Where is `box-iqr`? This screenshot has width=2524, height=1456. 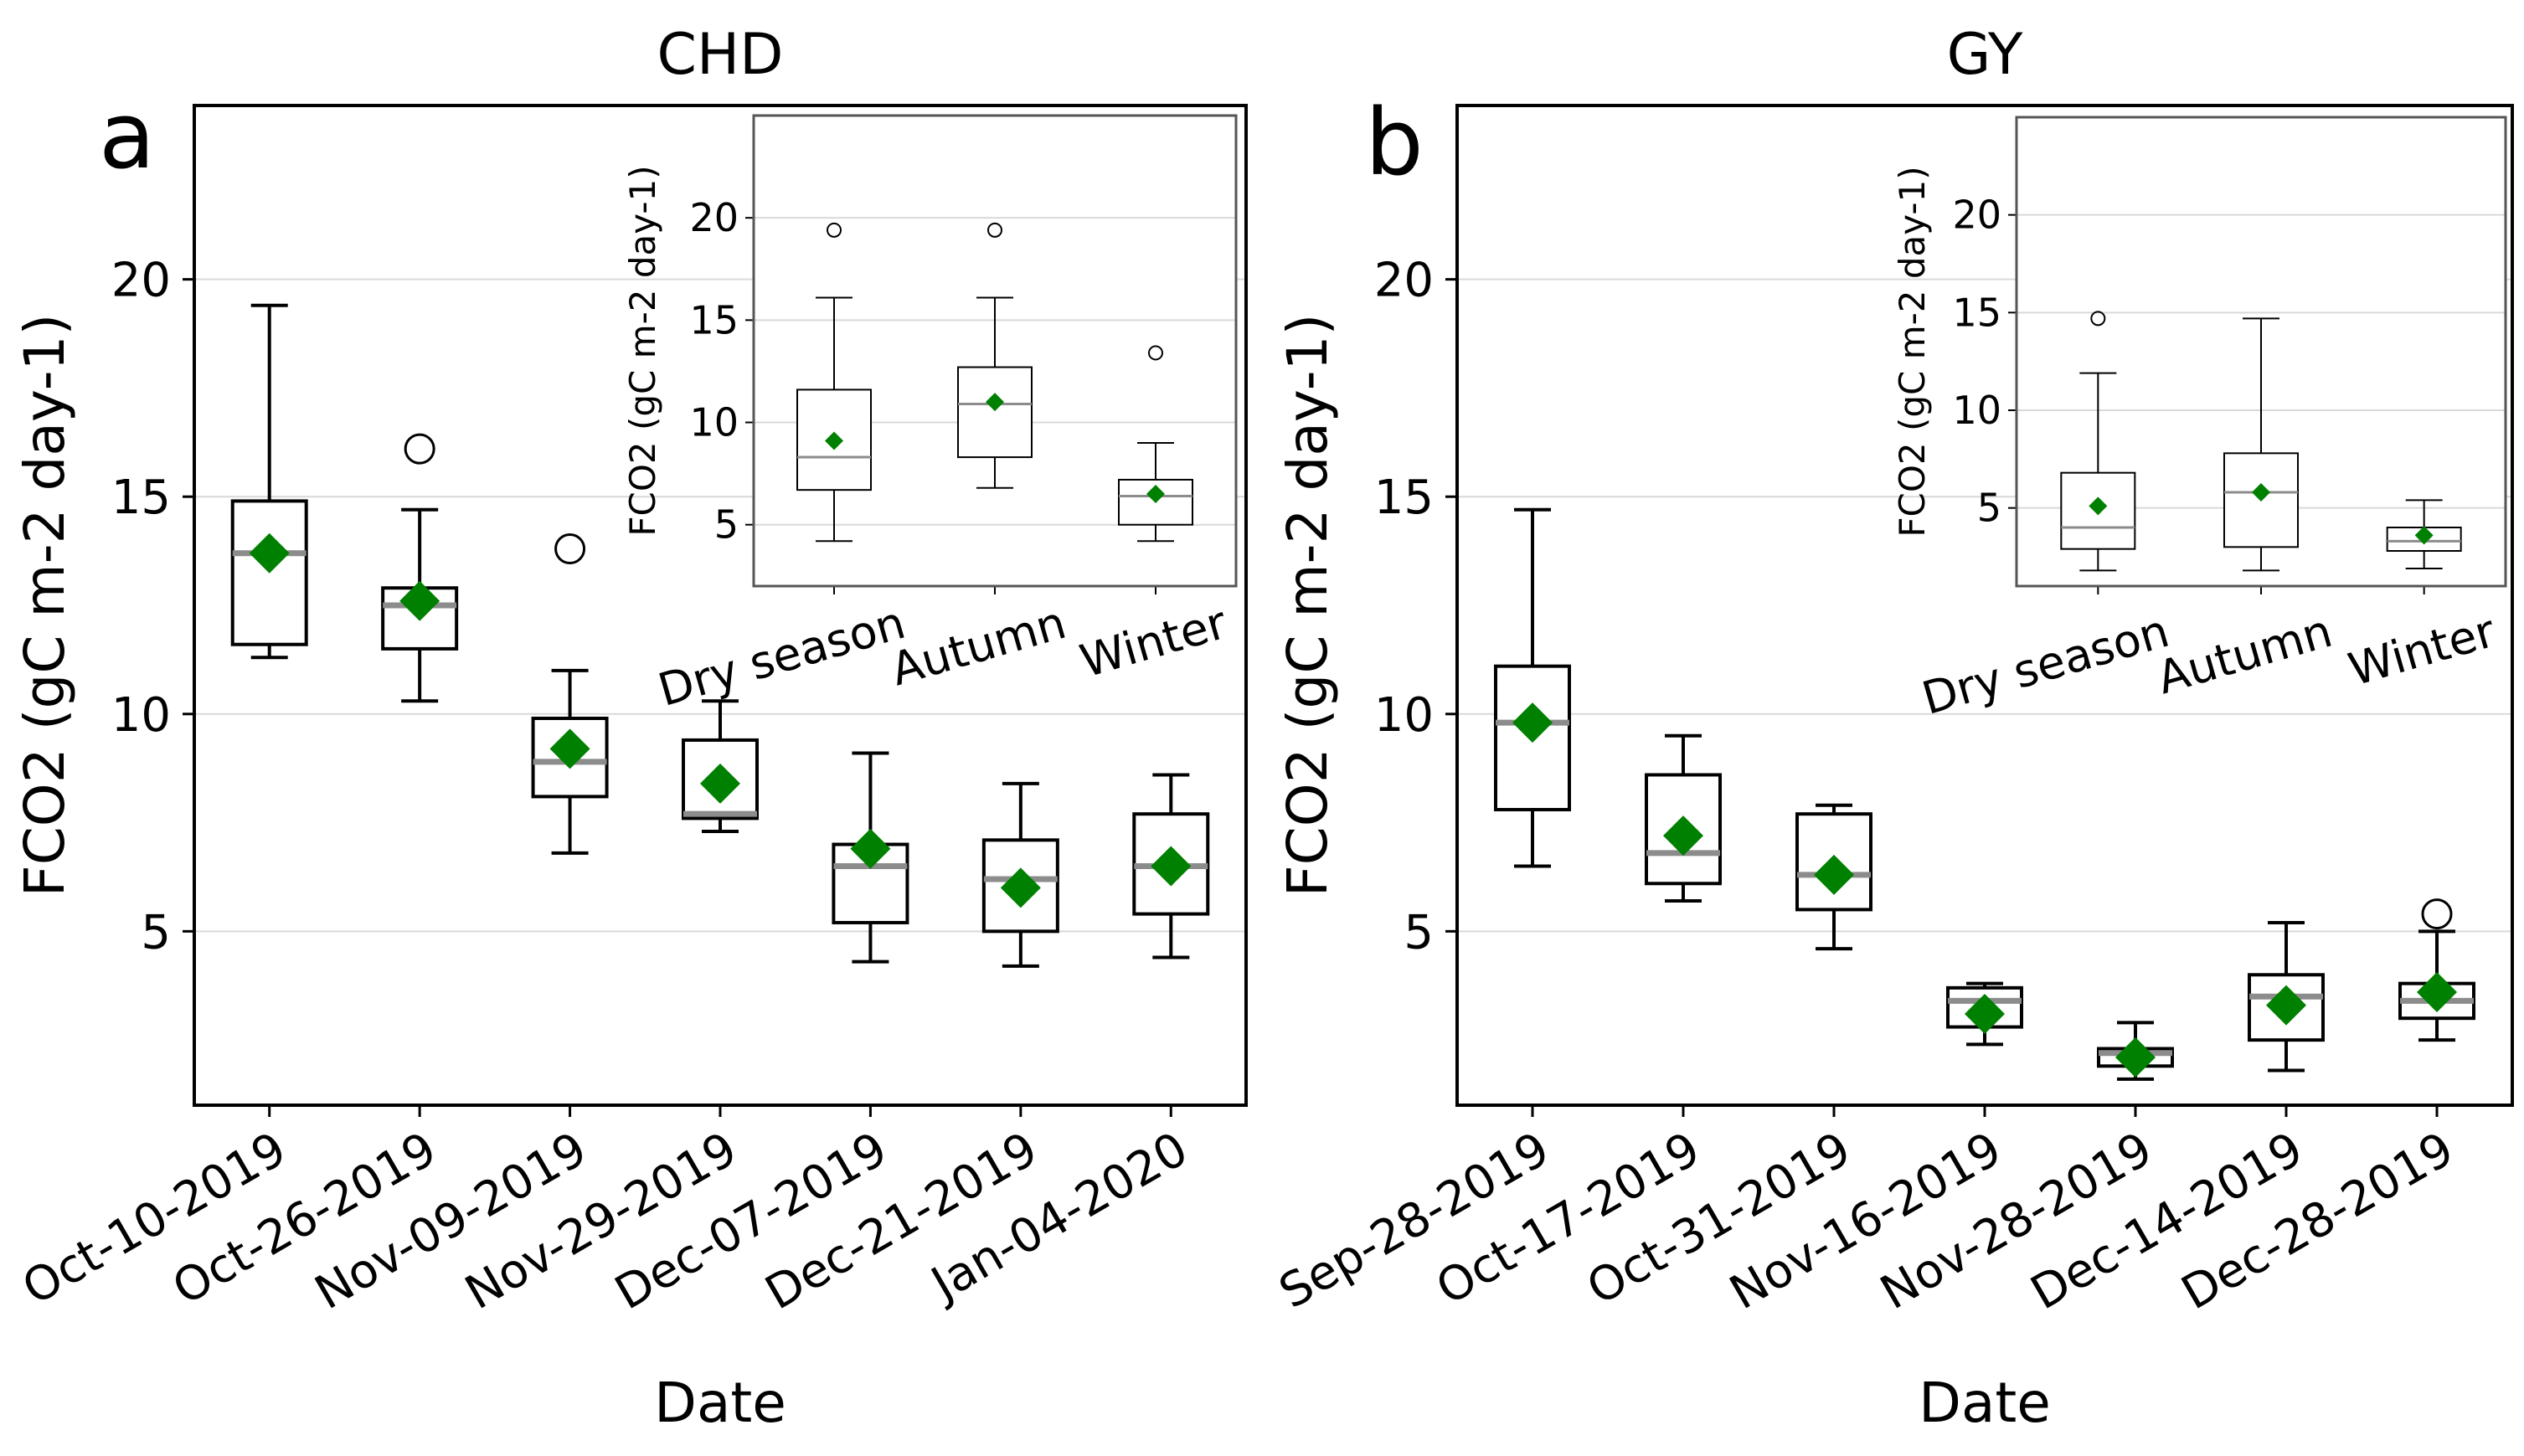
box-iqr is located at coordinates (995, 412).